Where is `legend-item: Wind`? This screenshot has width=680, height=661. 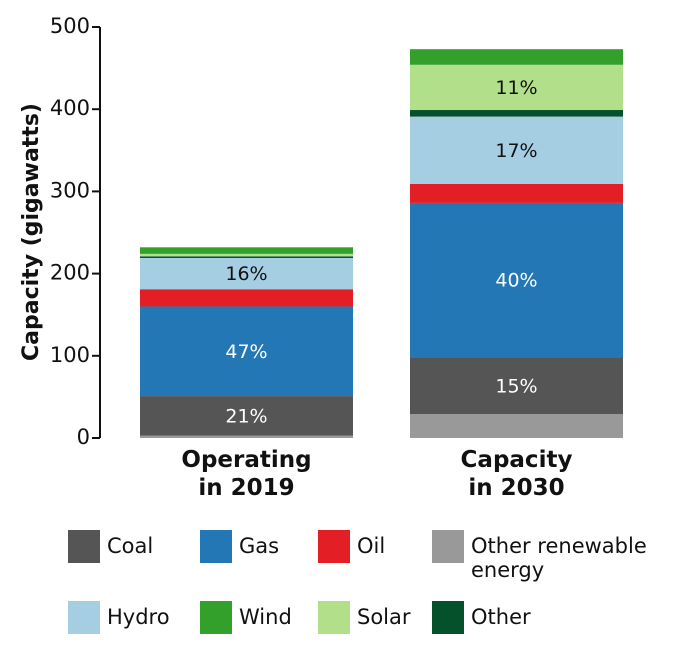 legend-item: Wind is located at coordinates (265, 617).